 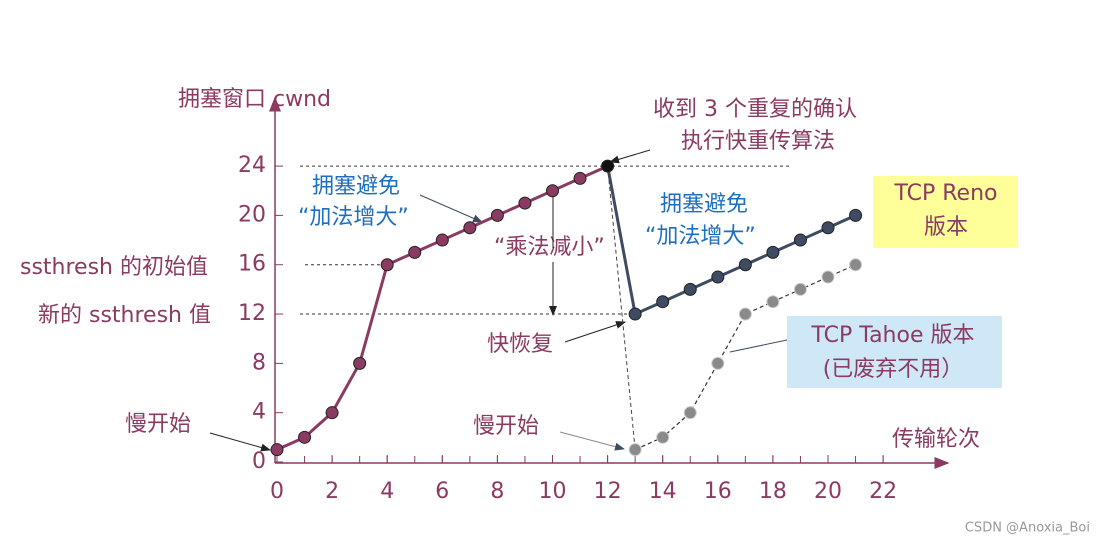 What do you see at coordinates (252, 313) in the screenshot?
I see `y-tick-label: 12` at bounding box center [252, 313].